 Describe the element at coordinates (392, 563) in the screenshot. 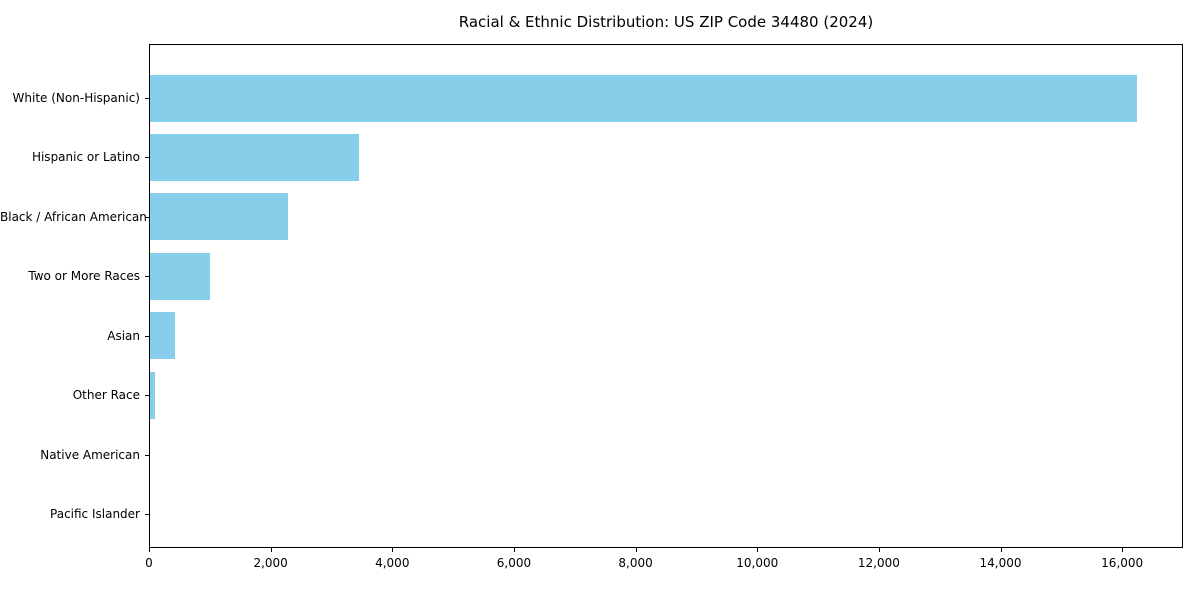

I see `x-tick-label-4000: 4,000` at that location.